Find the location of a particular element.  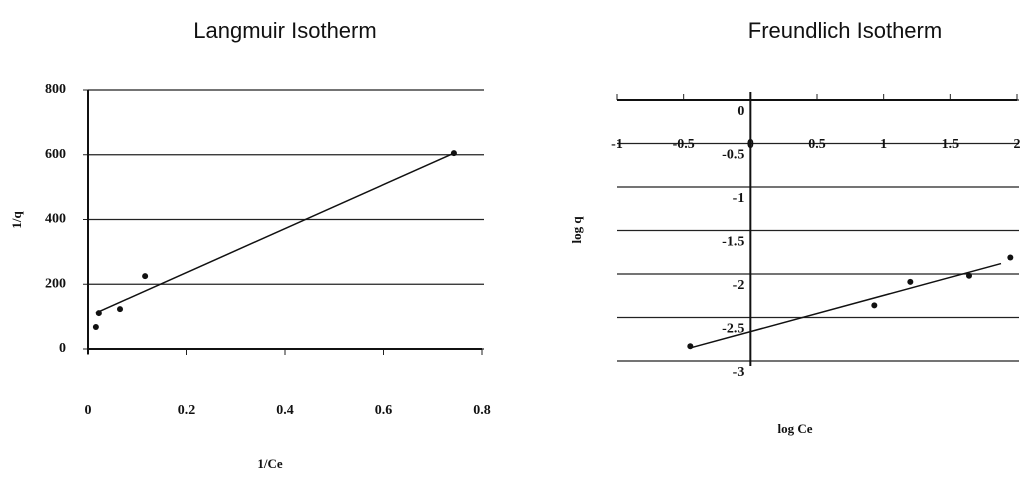

y-tick-label: -0.5 is located at coordinates (733, 155).